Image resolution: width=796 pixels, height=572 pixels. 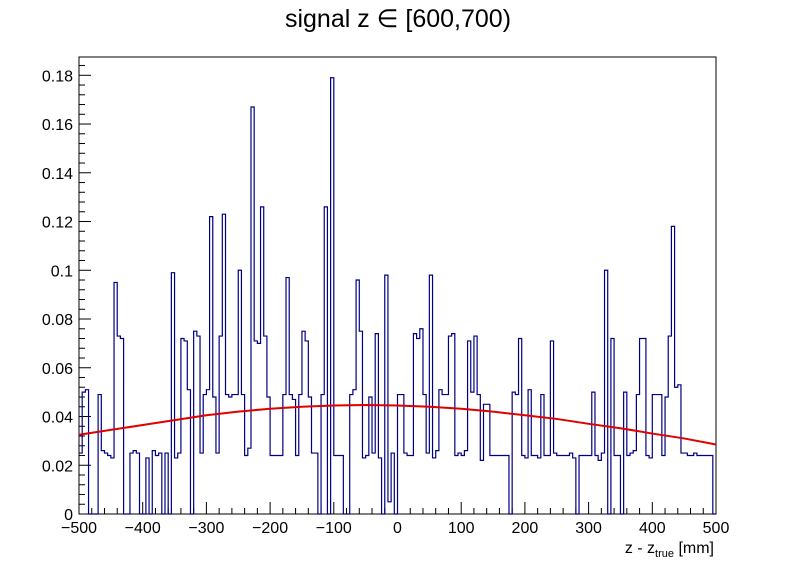 What do you see at coordinates (397, 425) in the screenshot?
I see `fit-curve` at bounding box center [397, 425].